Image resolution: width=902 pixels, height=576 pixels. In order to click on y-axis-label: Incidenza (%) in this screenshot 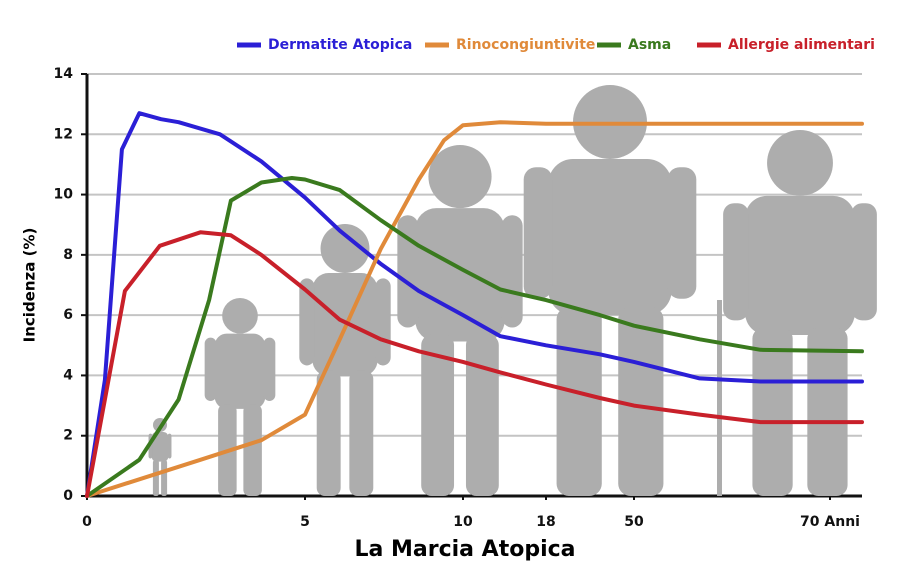, I will do `click(30, 285)`.